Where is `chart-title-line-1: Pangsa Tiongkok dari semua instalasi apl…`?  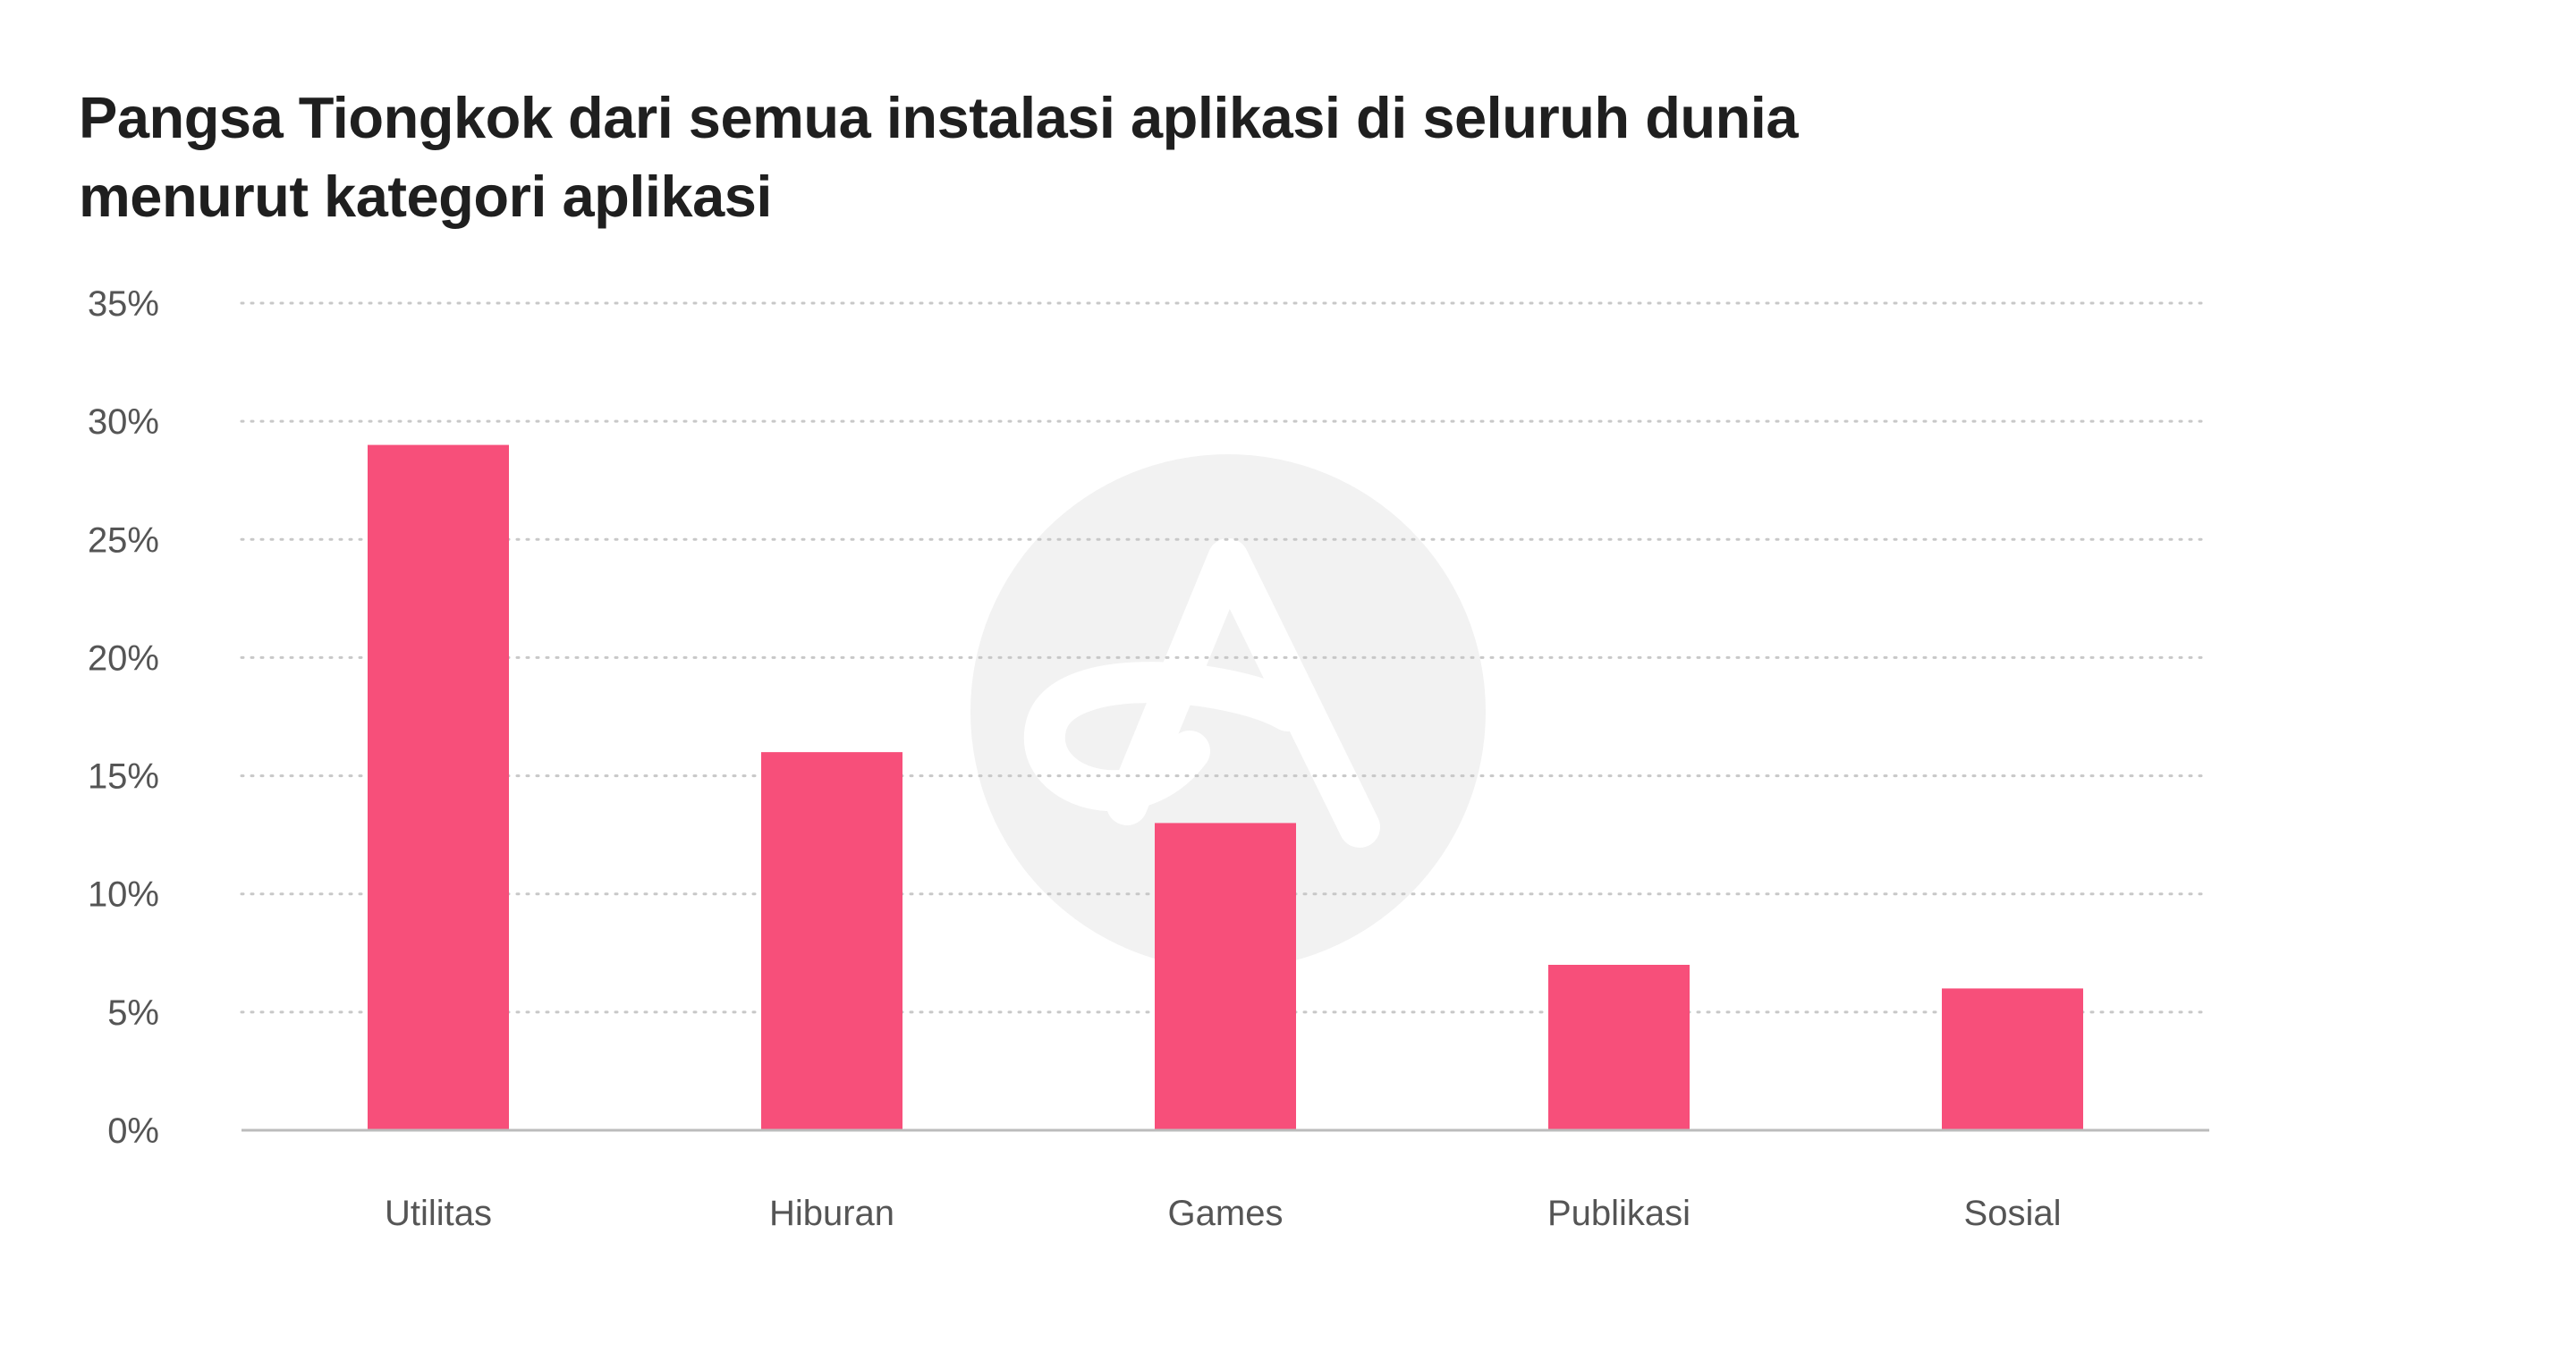 chart-title-line-1: Pangsa Tiongkok dari semua instalasi apl… is located at coordinates (939, 117).